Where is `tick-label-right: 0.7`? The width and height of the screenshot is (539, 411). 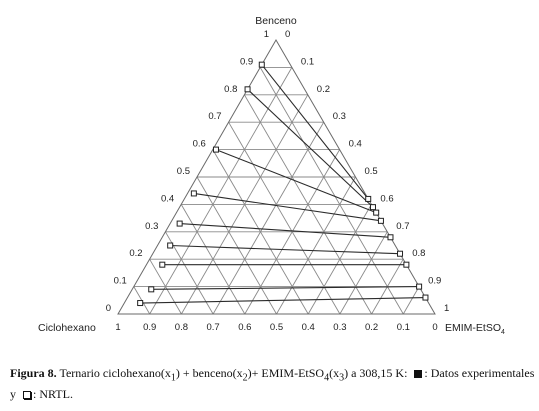
tick-label-right: 0.7 is located at coordinates (402, 226).